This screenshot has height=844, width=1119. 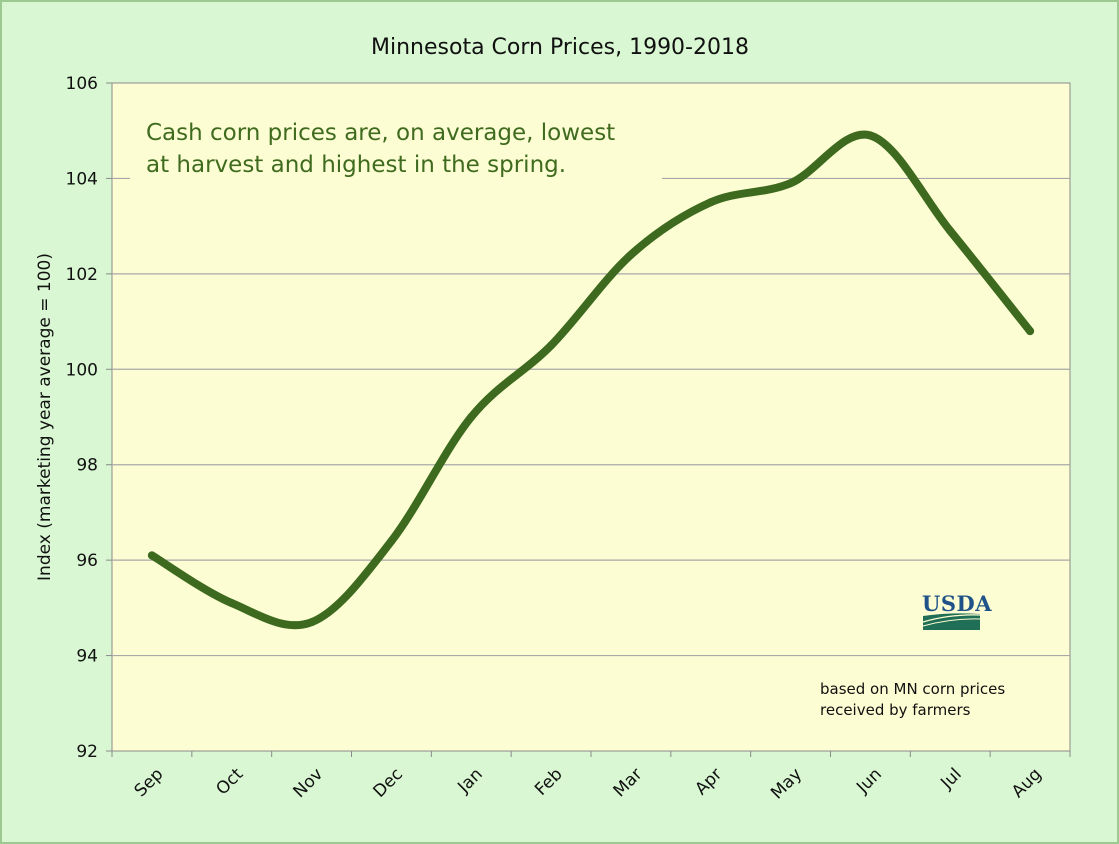 I want to click on x-tick-label-nov: Nov, so click(x=309, y=783).